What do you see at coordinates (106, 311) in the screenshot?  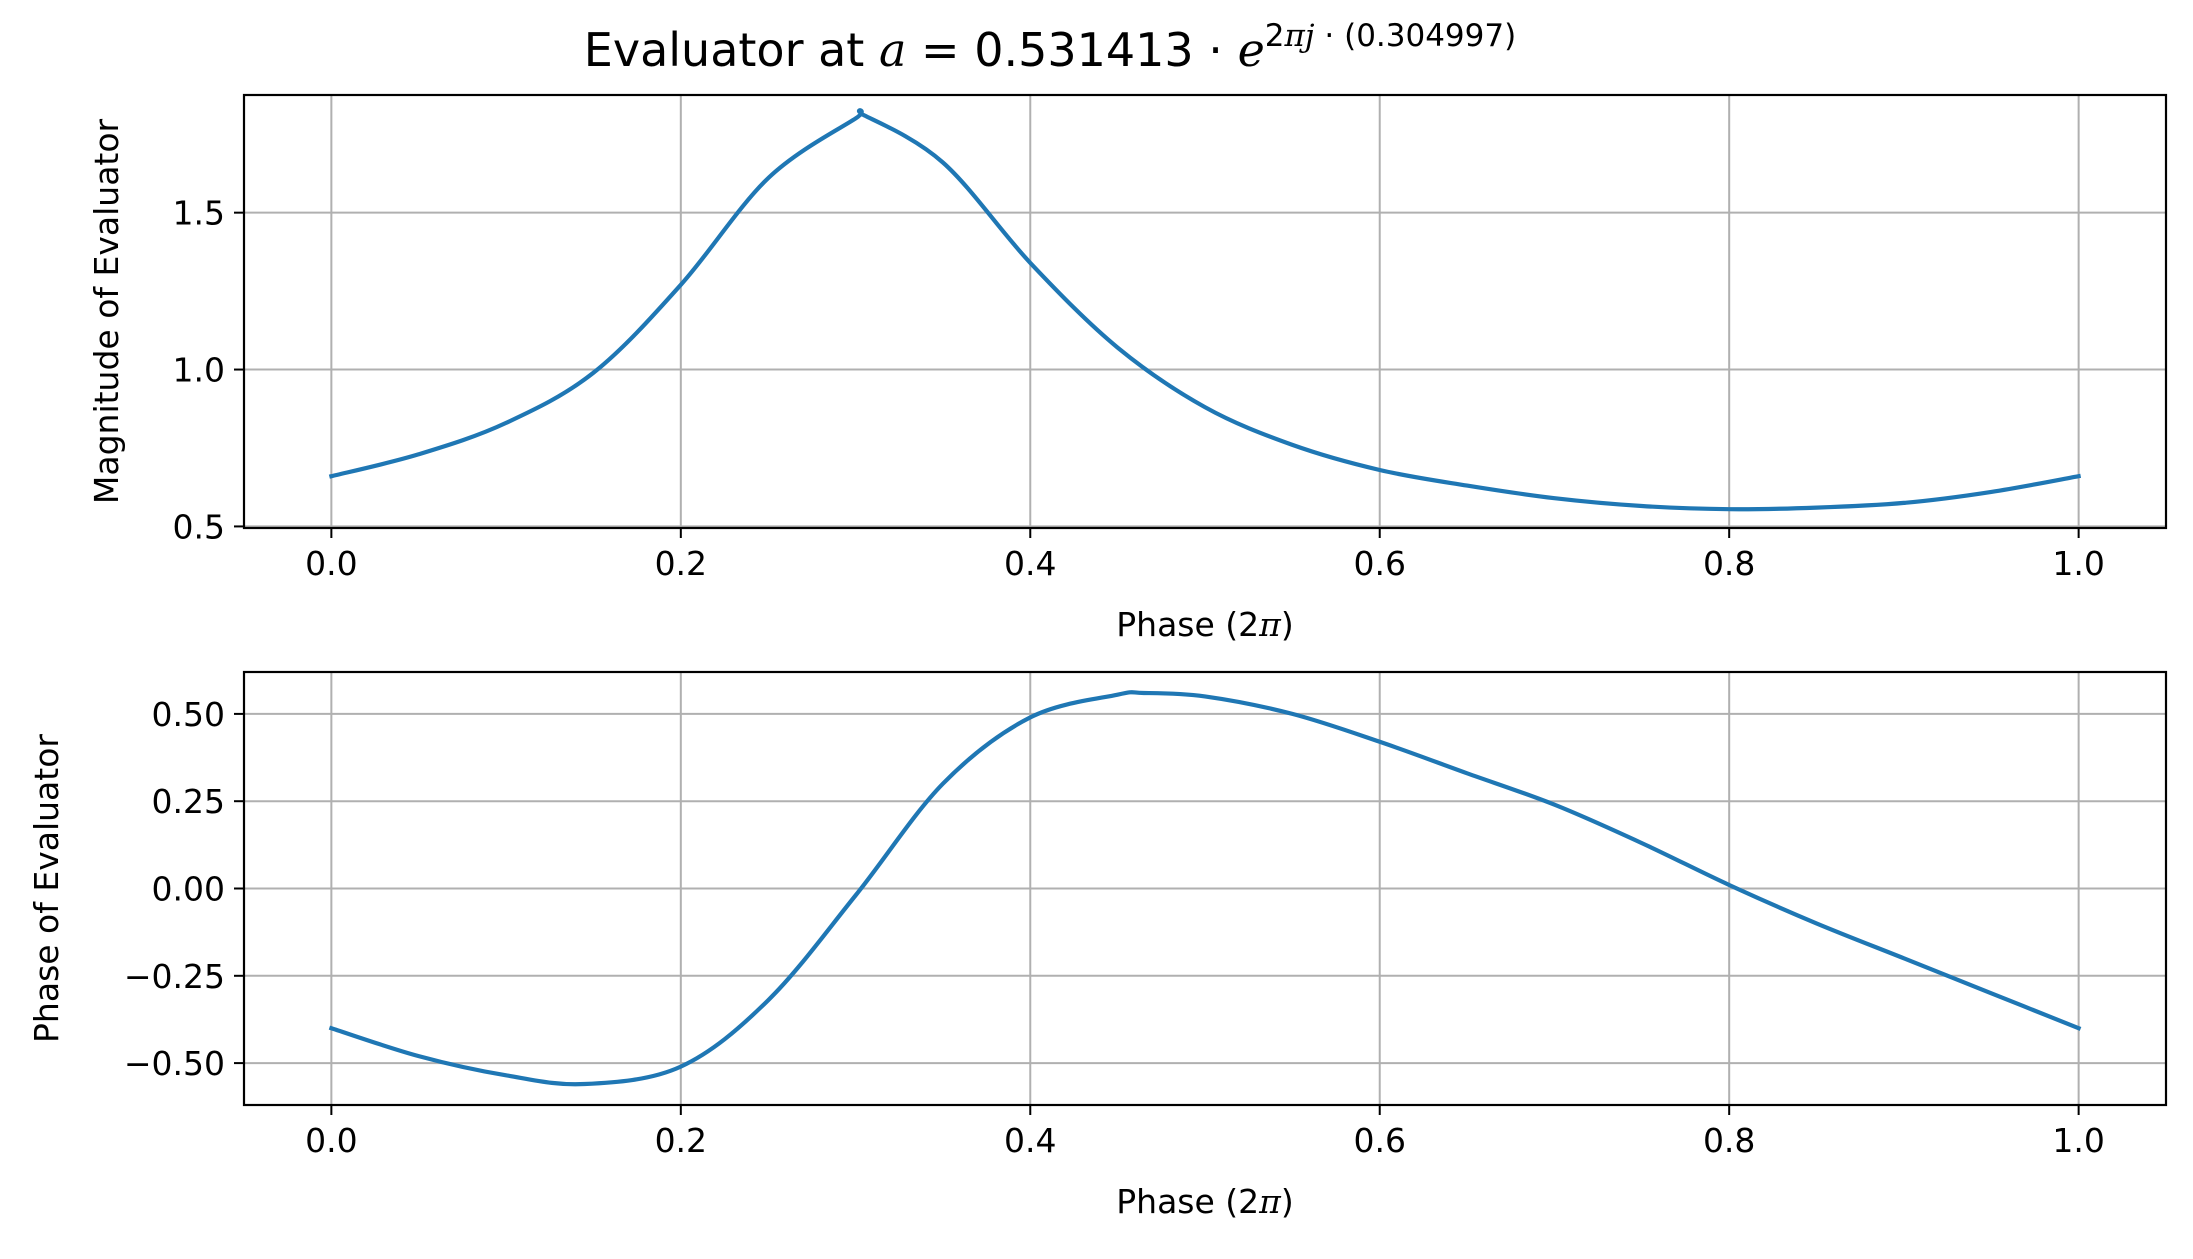 I see `y-axis-label: Magnitude of Evaluator` at bounding box center [106, 311].